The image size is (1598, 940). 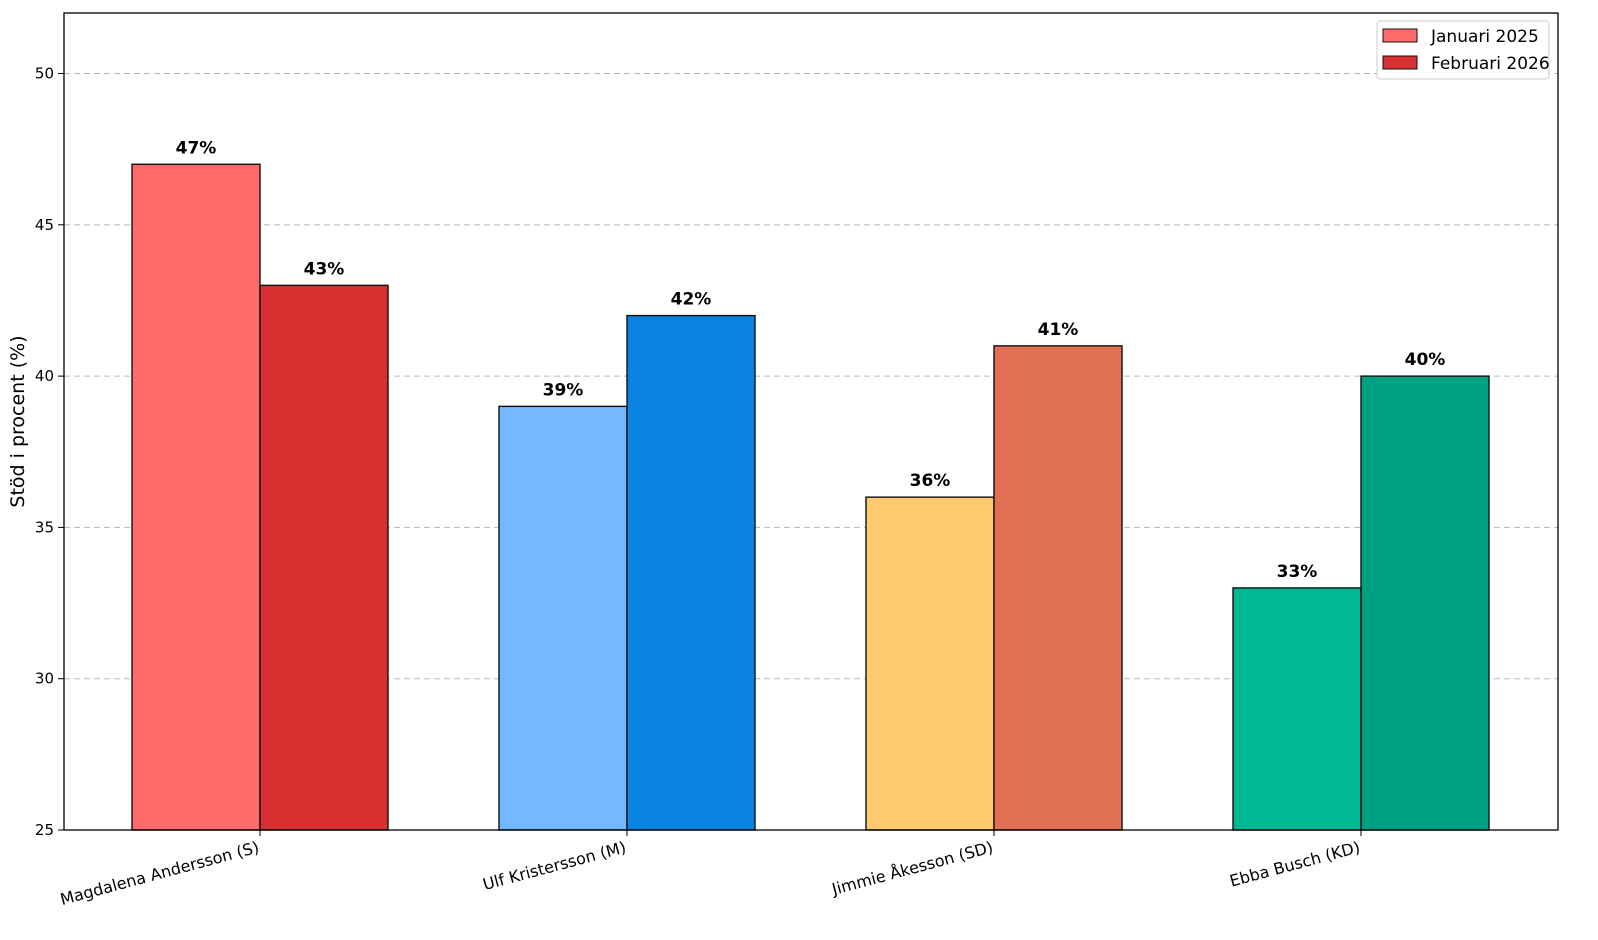 What do you see at coordinates (159, 873) in the screenshot?
I see `x-tick-label: Magdalena Andersson (S)` at bounding box center [159, 873].